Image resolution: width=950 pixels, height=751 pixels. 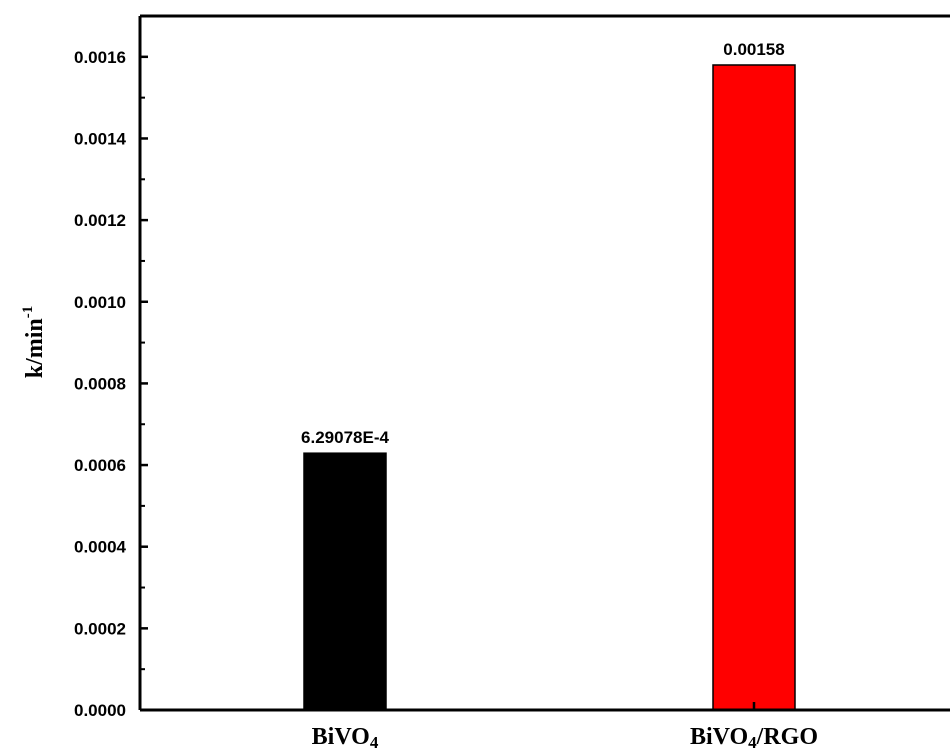 What do you see at coordinates (100, 220) in the screenshot?
I see `y-tick-label: 0.0012` at bounding box center [100, 220].